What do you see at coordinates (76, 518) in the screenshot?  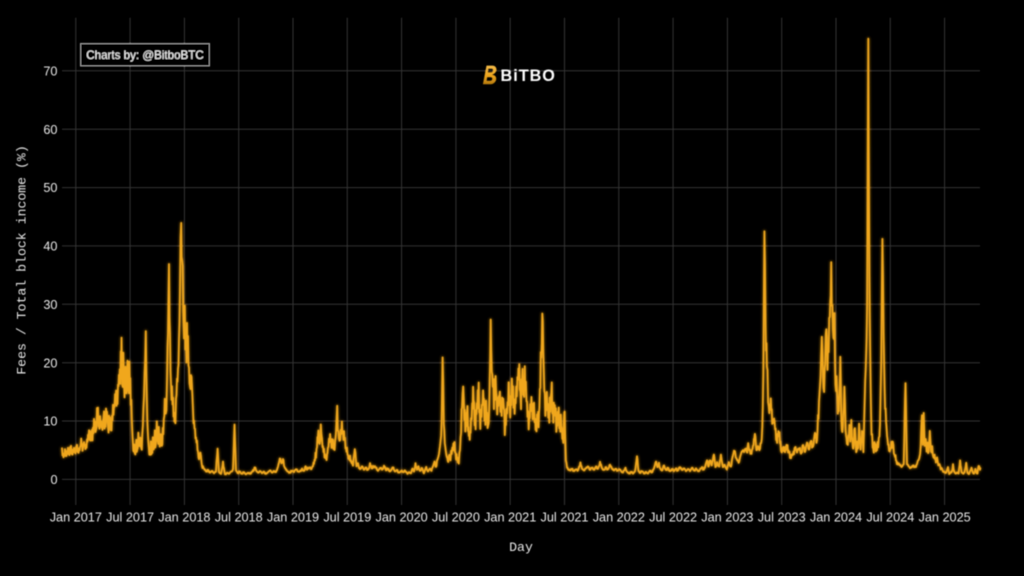 I see `svg-text: Jan 2017` at bounding box center [76, 518].